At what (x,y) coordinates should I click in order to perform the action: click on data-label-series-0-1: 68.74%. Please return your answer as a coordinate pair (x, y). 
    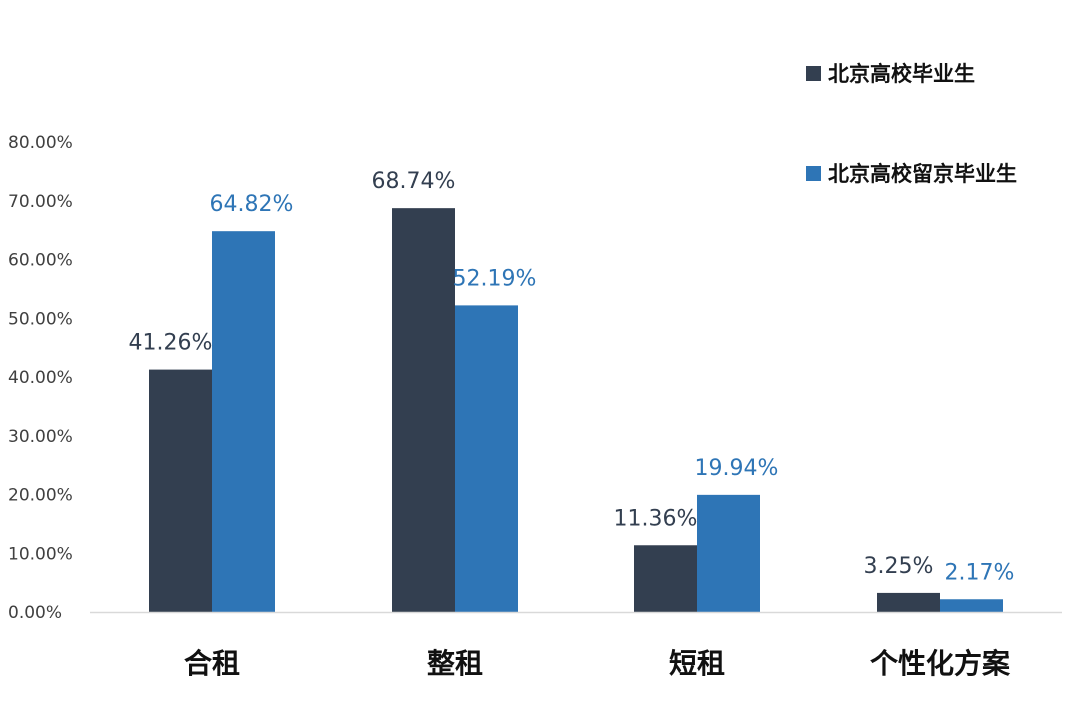
    Looking at the image, I should click on (414, 181).